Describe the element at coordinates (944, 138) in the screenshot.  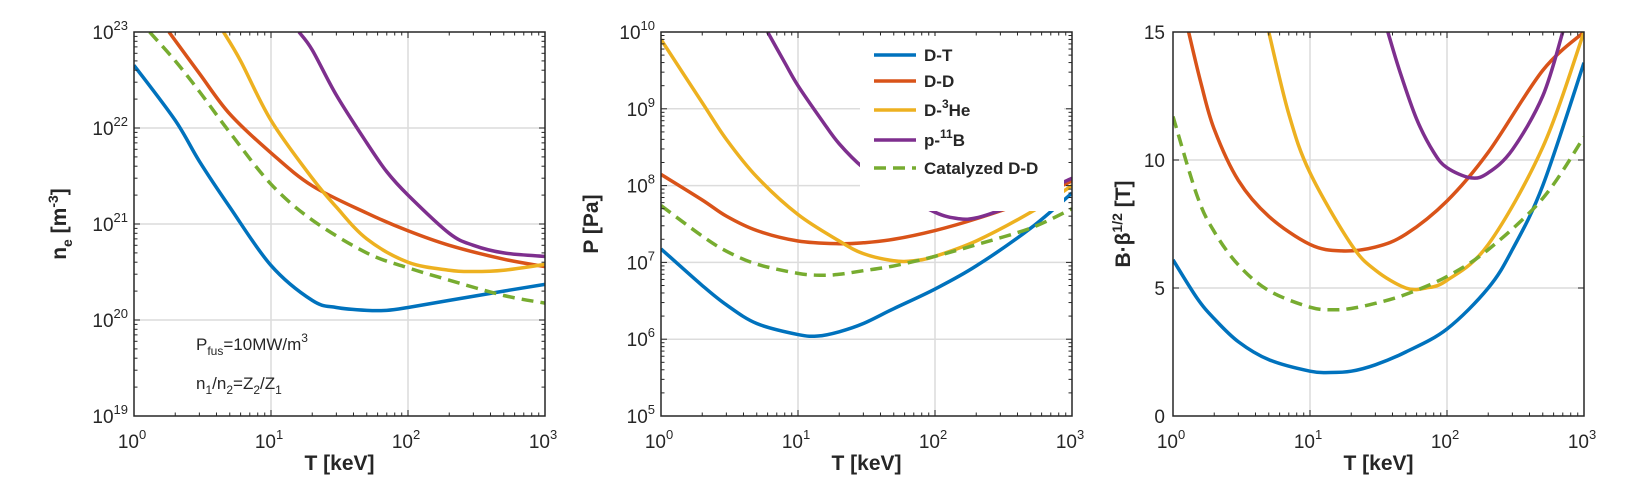
I see `legend-label-p11b: p-11B` at that location.